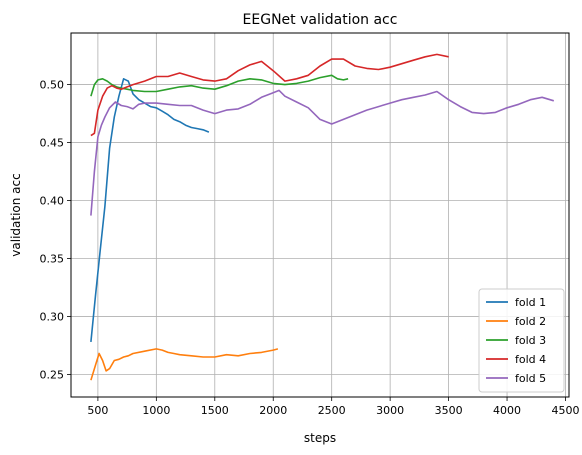 This screenshot has width=582, height=455. What do you see at coordinates (530, 321) in the screenshot?
I see `legend-entry: fold 2` at bounding box center [530, 321].